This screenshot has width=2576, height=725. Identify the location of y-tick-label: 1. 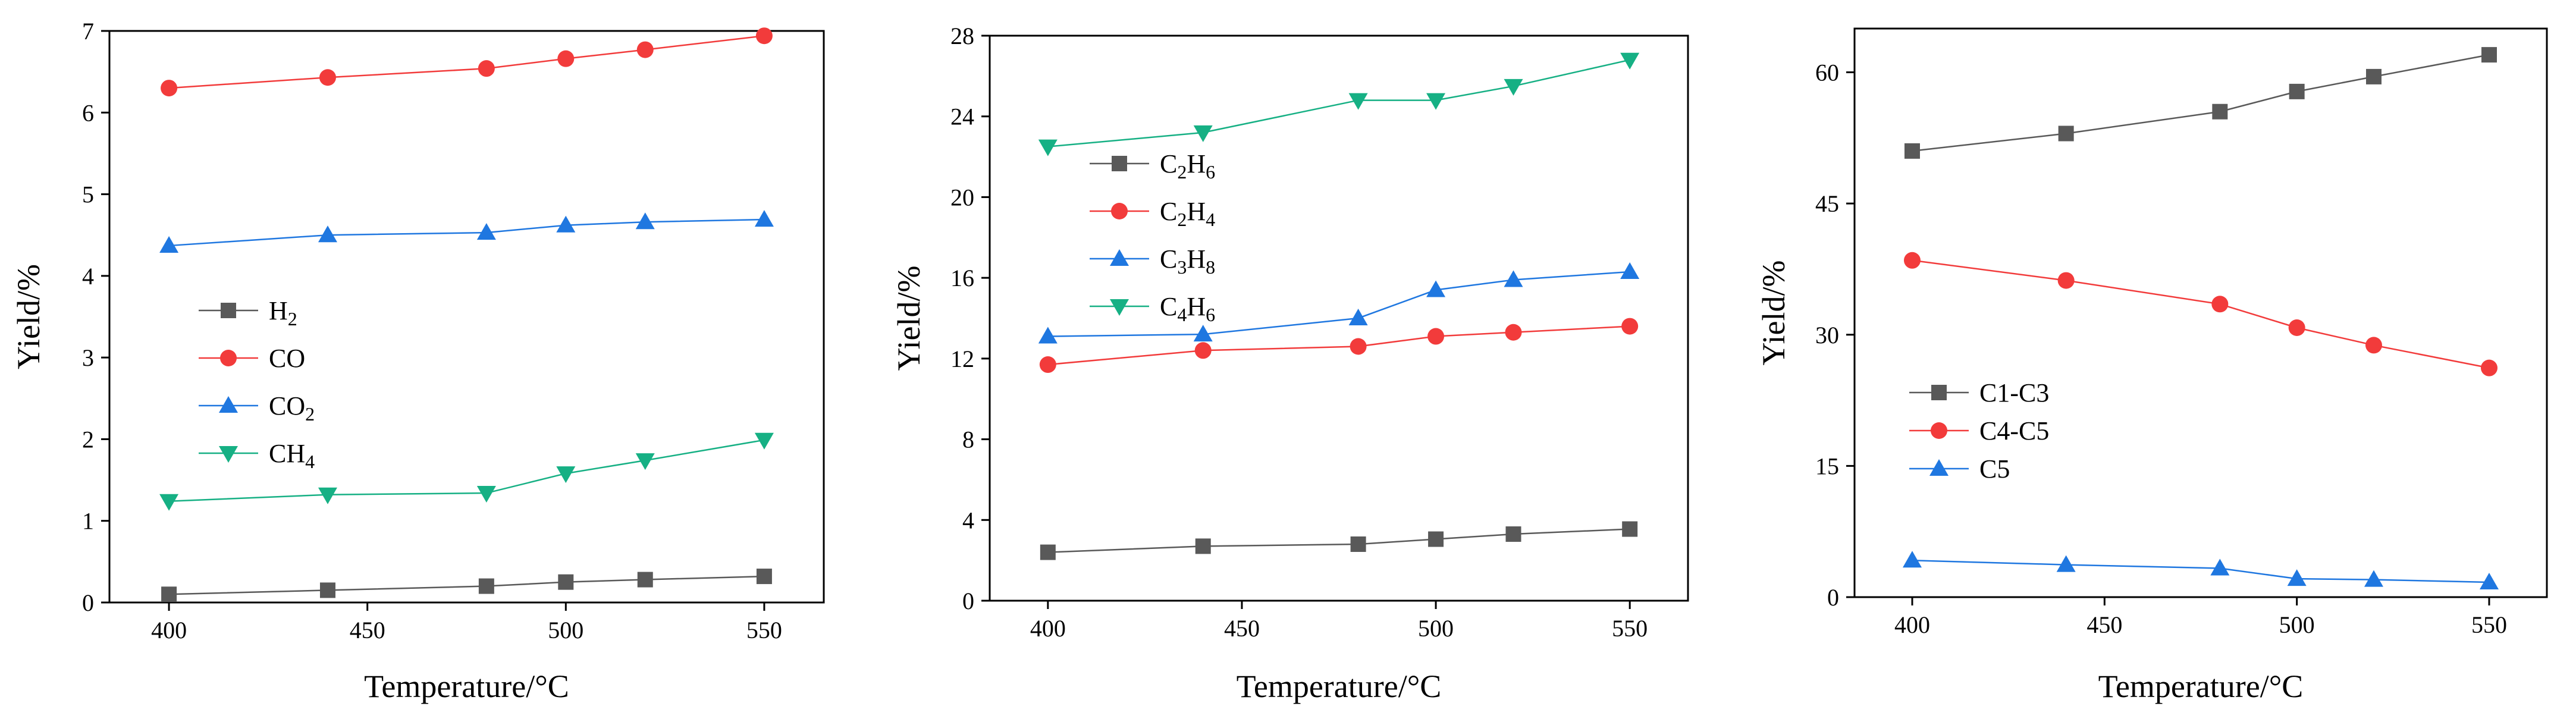
(88, 521).